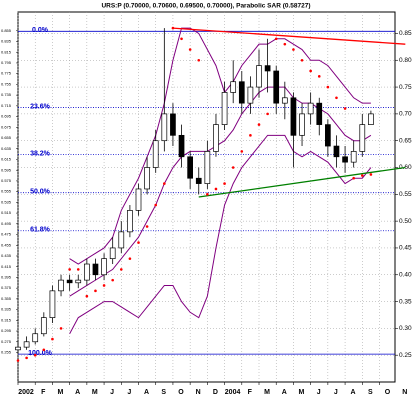  Describe the element at coordinates (6, 94) in the screenshot. I see `y-left-tick-label: 0.735` at that location.